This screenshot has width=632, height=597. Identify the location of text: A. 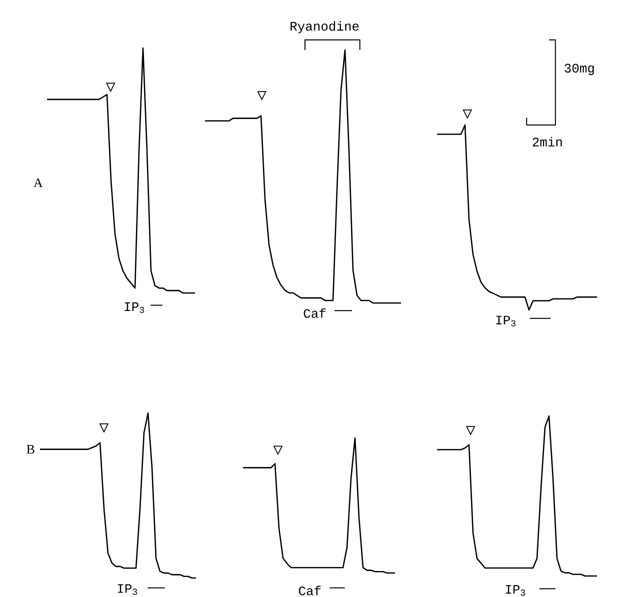
(38, 183).